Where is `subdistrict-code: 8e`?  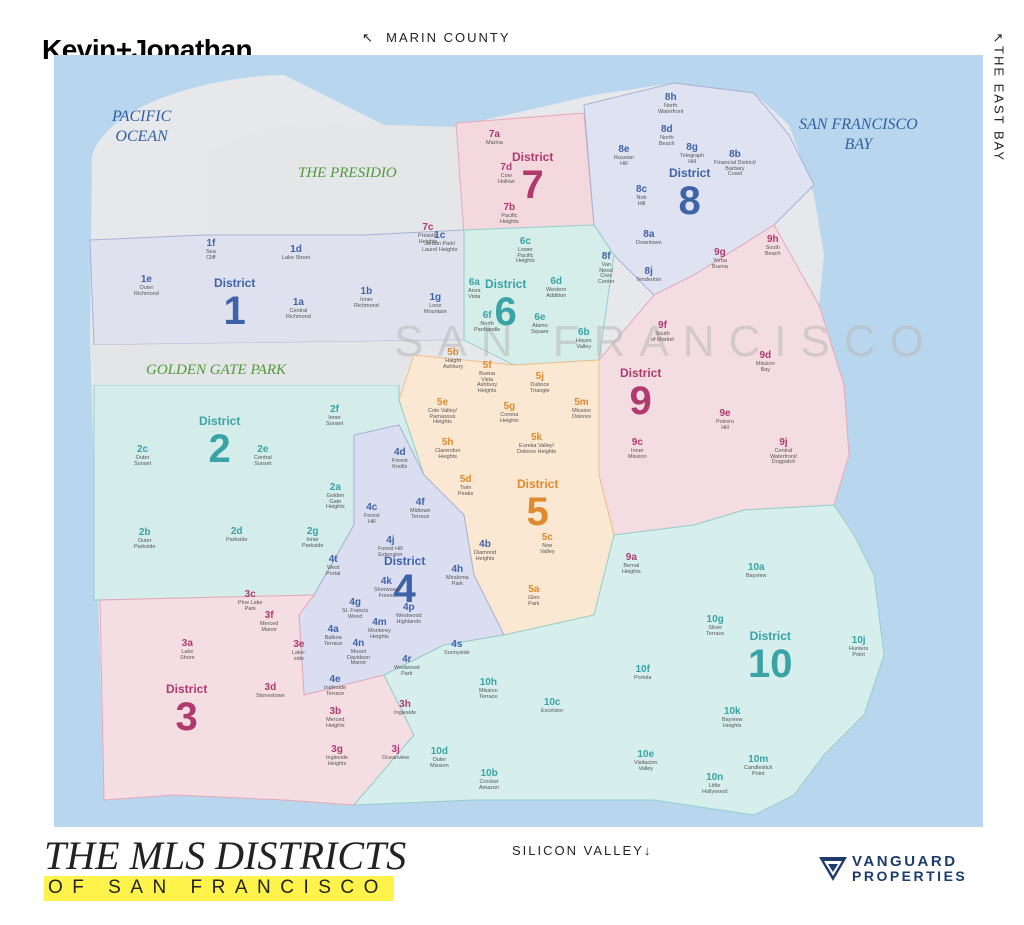 subdistrict-code: 8e is located at coordinates (624, 149).